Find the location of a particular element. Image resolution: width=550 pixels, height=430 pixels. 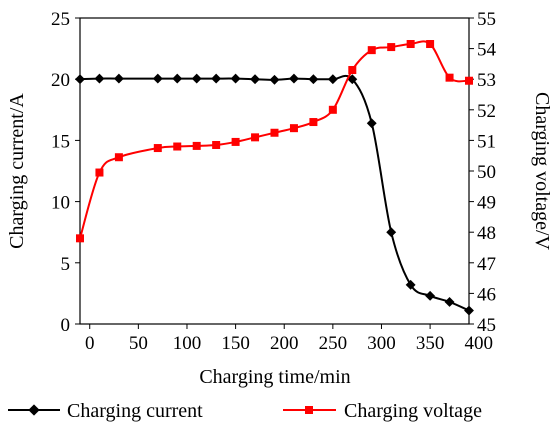

x-tick-label: 100 is located at coordinates (187, 343).